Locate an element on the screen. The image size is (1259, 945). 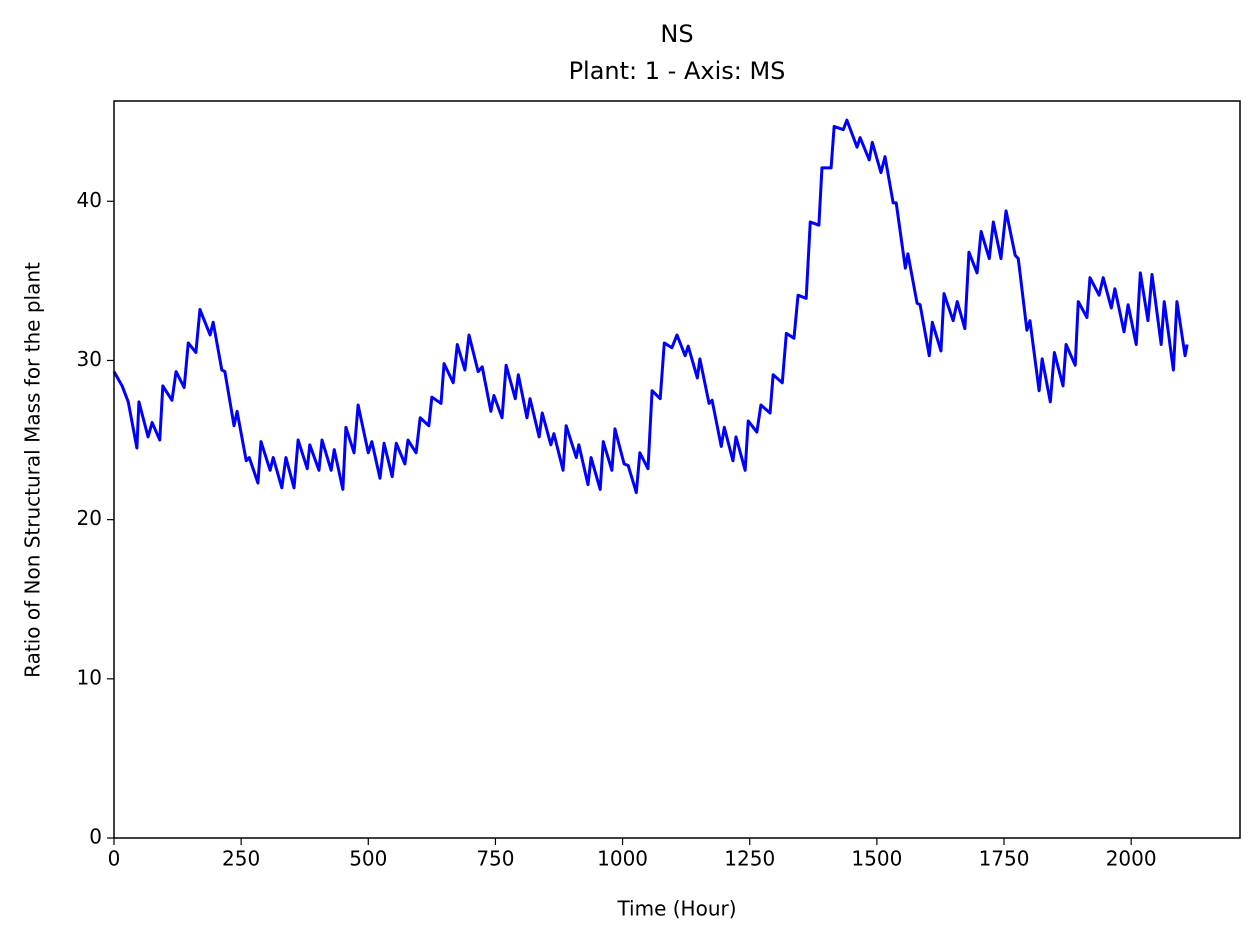
chart-subtitle: Plant: 1 - Axis: MS is located at coordinates (677, 71).